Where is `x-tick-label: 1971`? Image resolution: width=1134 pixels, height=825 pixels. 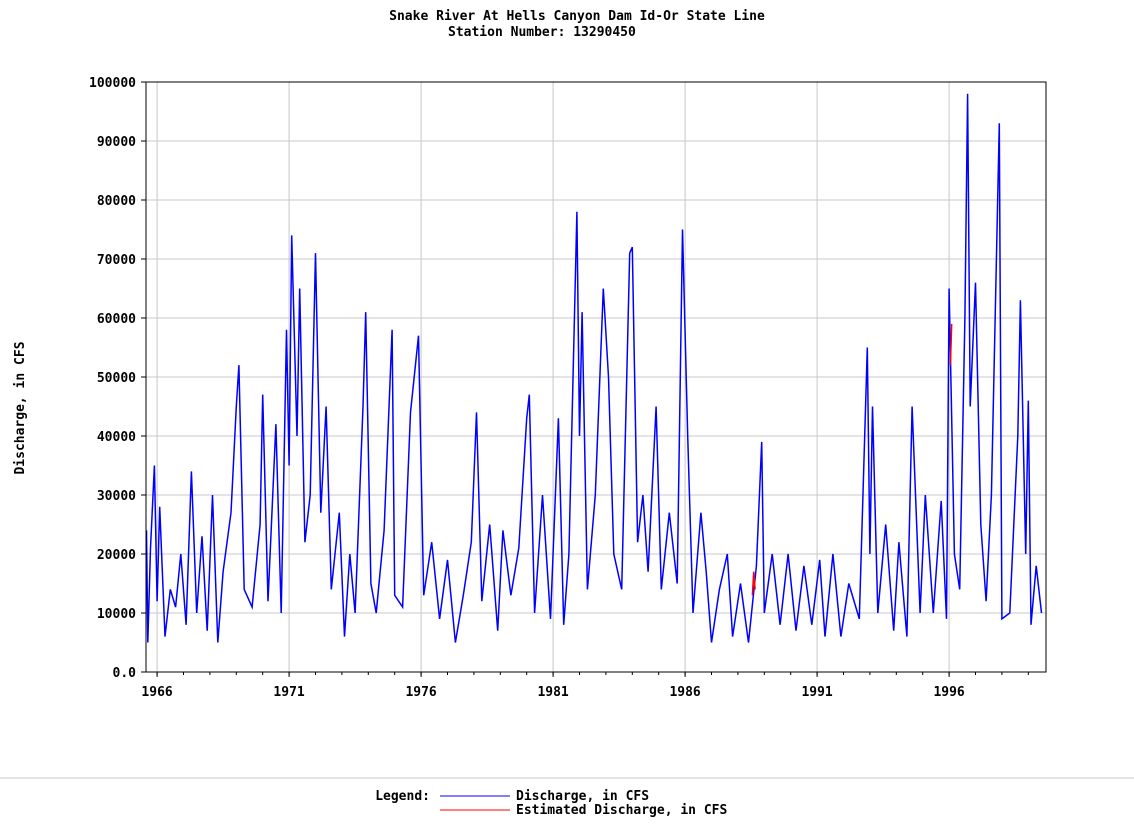
x-tick-label: 1971 is located at coordinates (288, 692).